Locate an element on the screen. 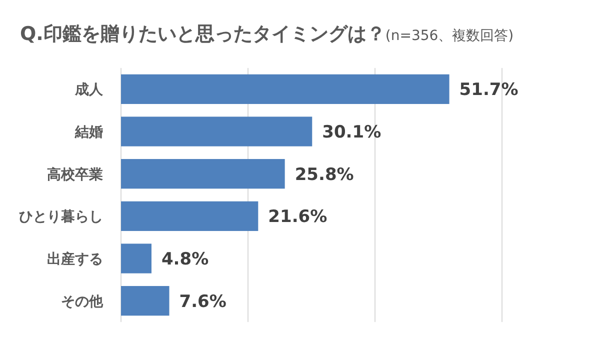 This screenshot has width=600, height=337. data-label: 21.6% is located at coordinates (298, 217).